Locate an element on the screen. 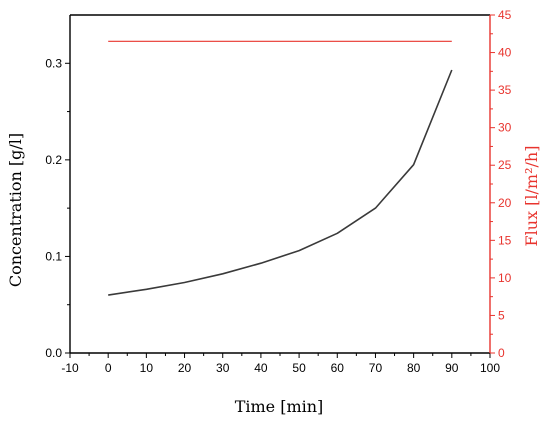 The height and width of the screenshot is (422, 550). y-right-tick-label: 25 is located at coordinates (505, 165).